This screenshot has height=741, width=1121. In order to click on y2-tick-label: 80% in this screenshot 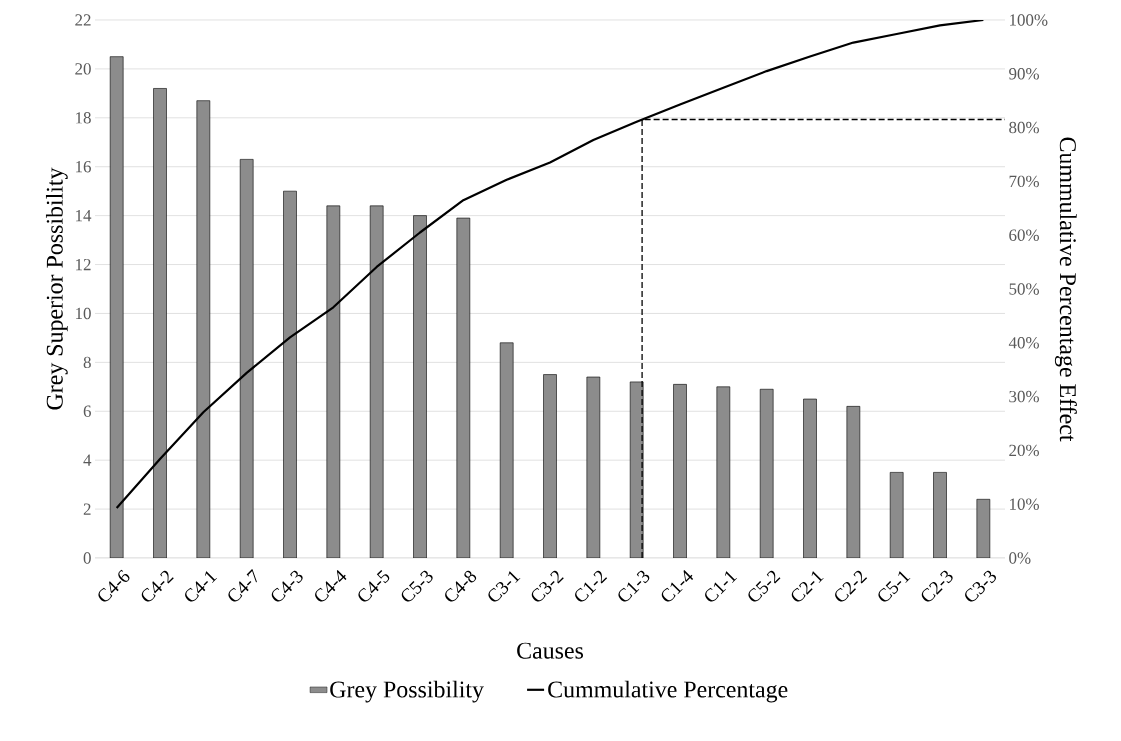, I will do `click(1024, 127)`.